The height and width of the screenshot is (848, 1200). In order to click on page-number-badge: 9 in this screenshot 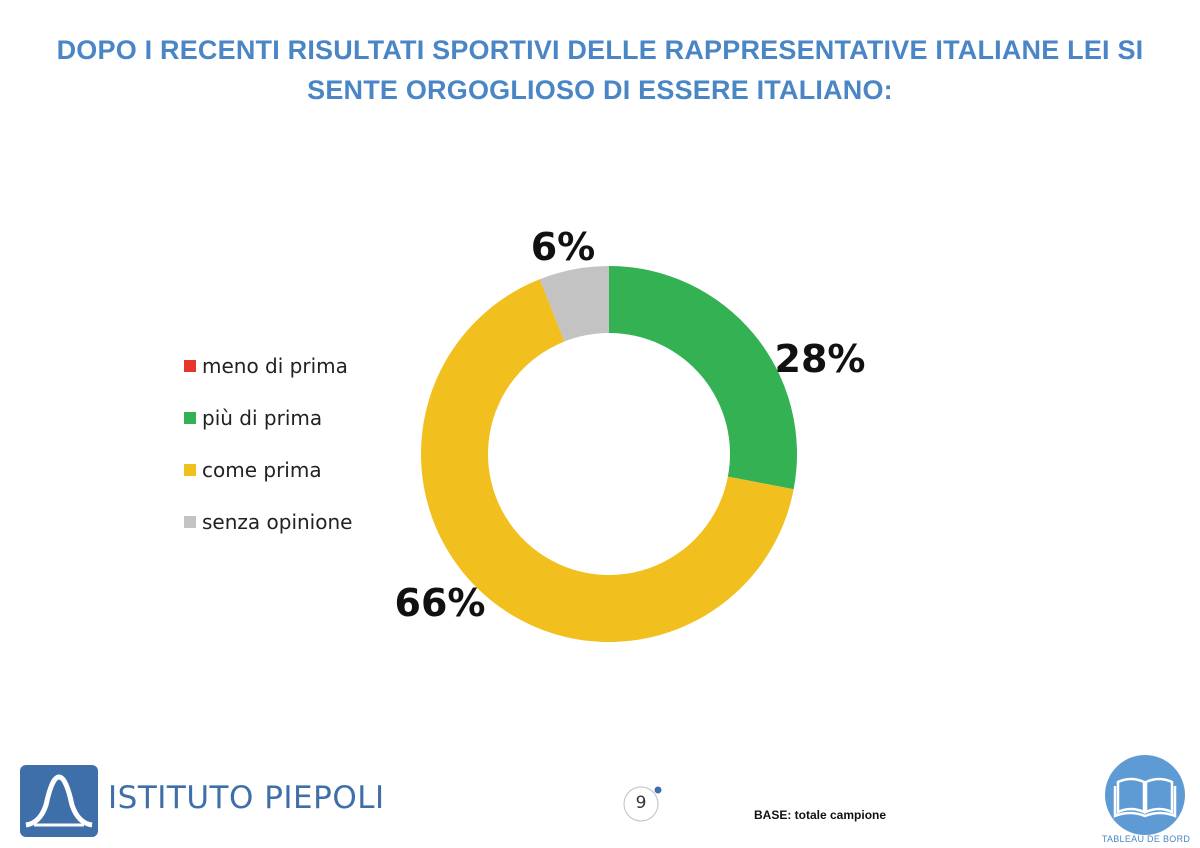, I will do `click(644, 804)`.